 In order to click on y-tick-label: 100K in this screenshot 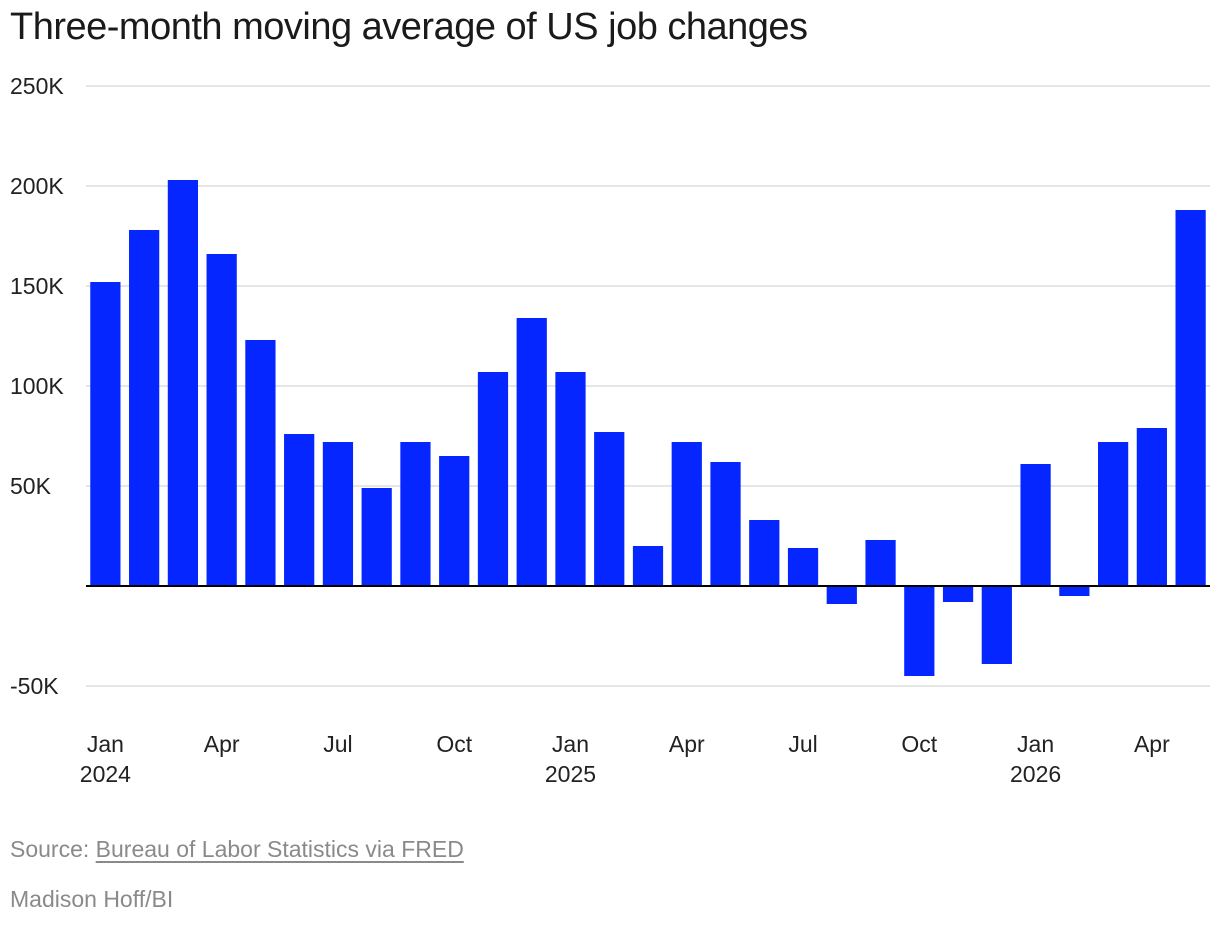, I will do `click(37, 386)`.